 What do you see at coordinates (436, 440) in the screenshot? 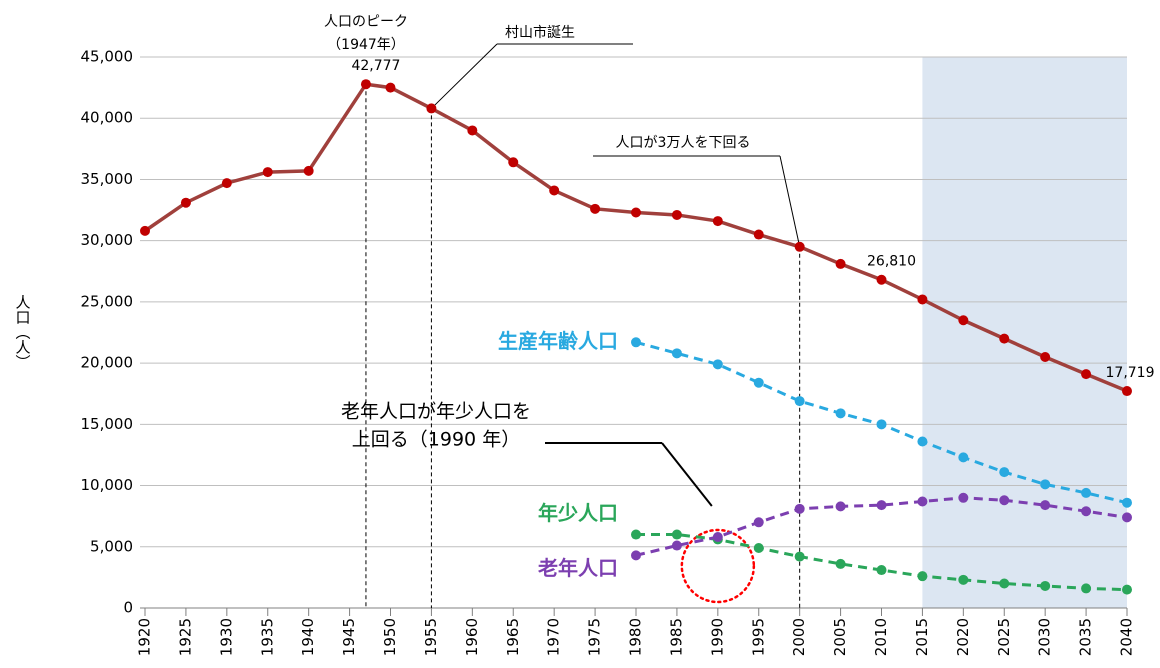
I see `annotation: 上回る（1990 年）` at bounding box center [436, 440].